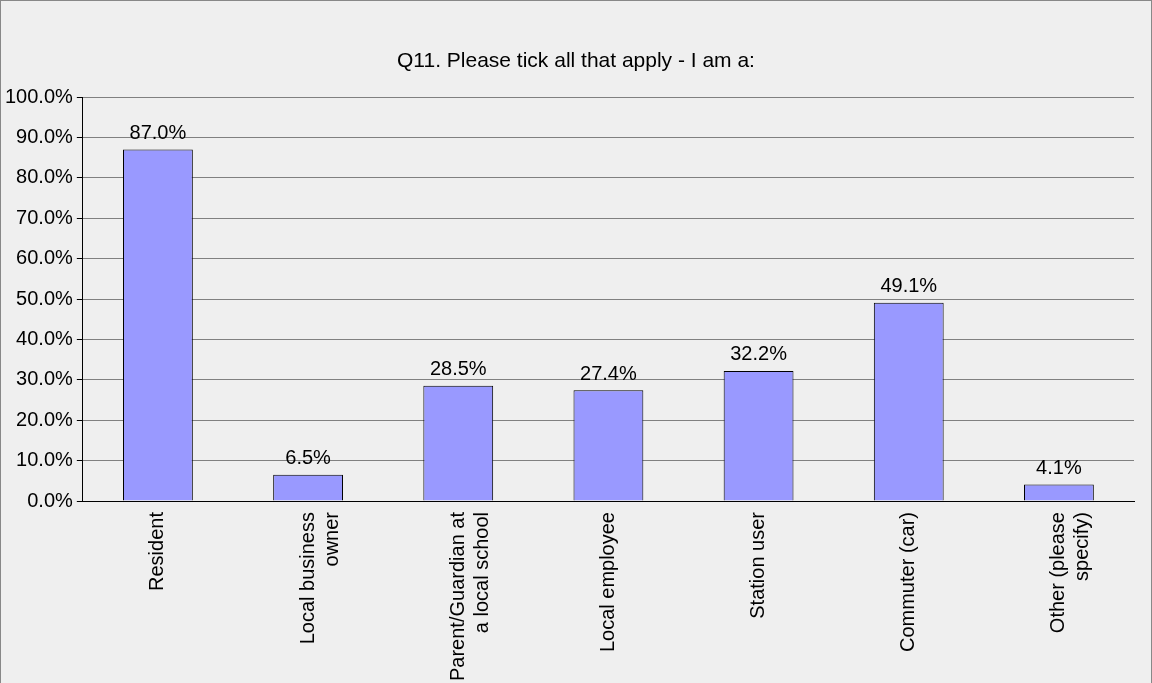 The height and width of the screenshot is (683, 1152). I want to click on x-tick-label: Local employee, so click(606, 582).